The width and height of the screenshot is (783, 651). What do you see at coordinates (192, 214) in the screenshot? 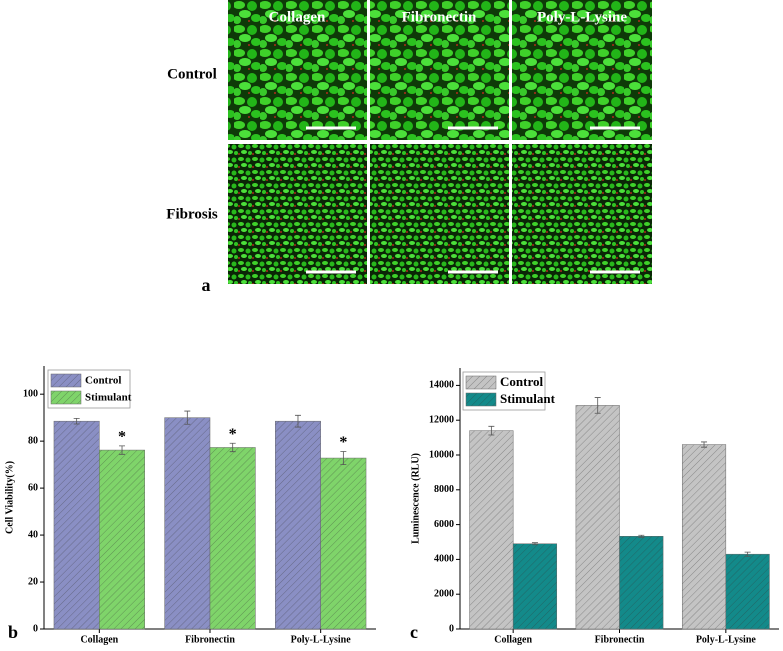
I see `row-label: Fibrosis` at bounding box center [192, 214].